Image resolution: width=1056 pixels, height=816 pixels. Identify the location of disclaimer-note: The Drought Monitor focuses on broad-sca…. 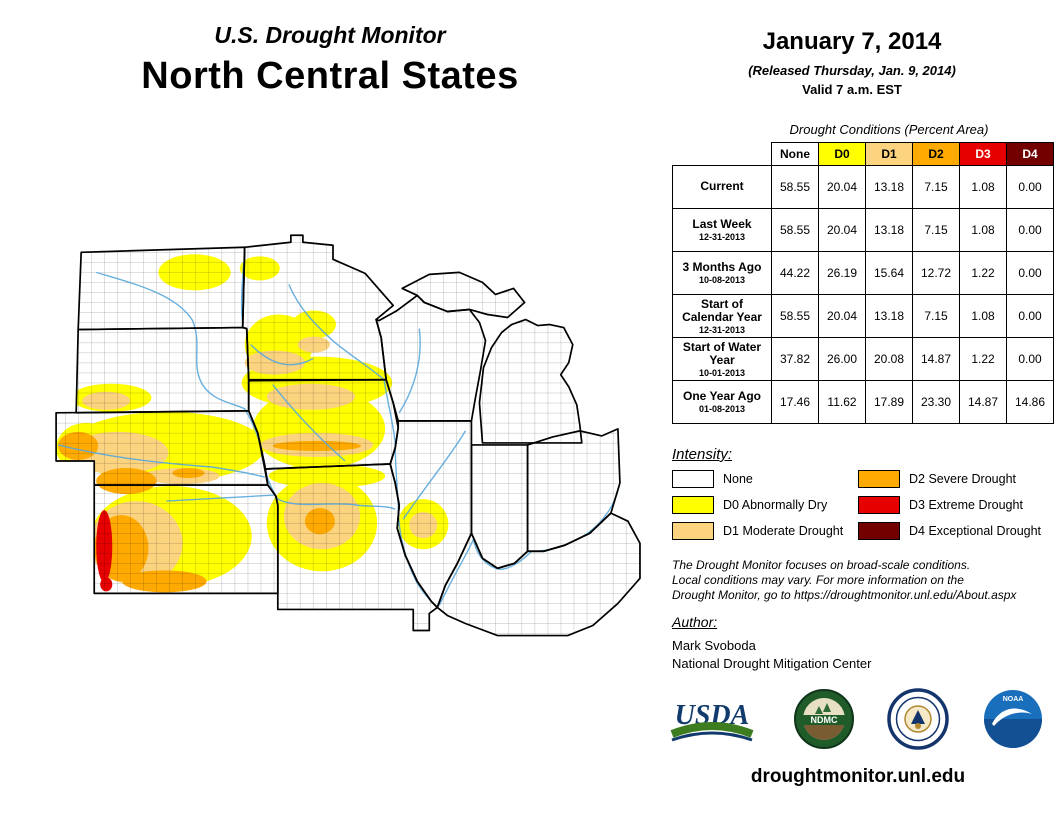
(844, 580).